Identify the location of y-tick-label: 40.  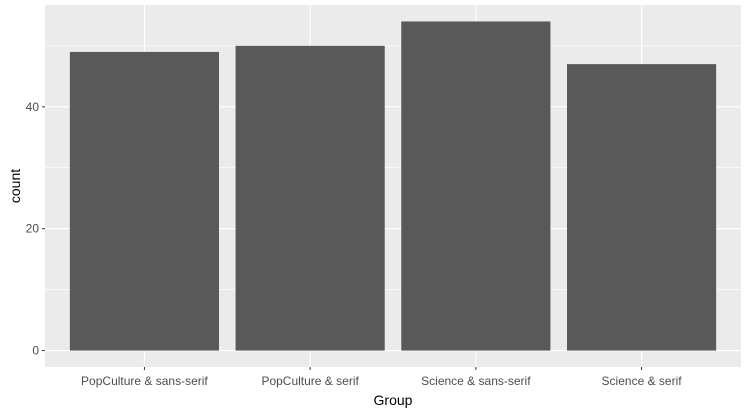
(33, 107).